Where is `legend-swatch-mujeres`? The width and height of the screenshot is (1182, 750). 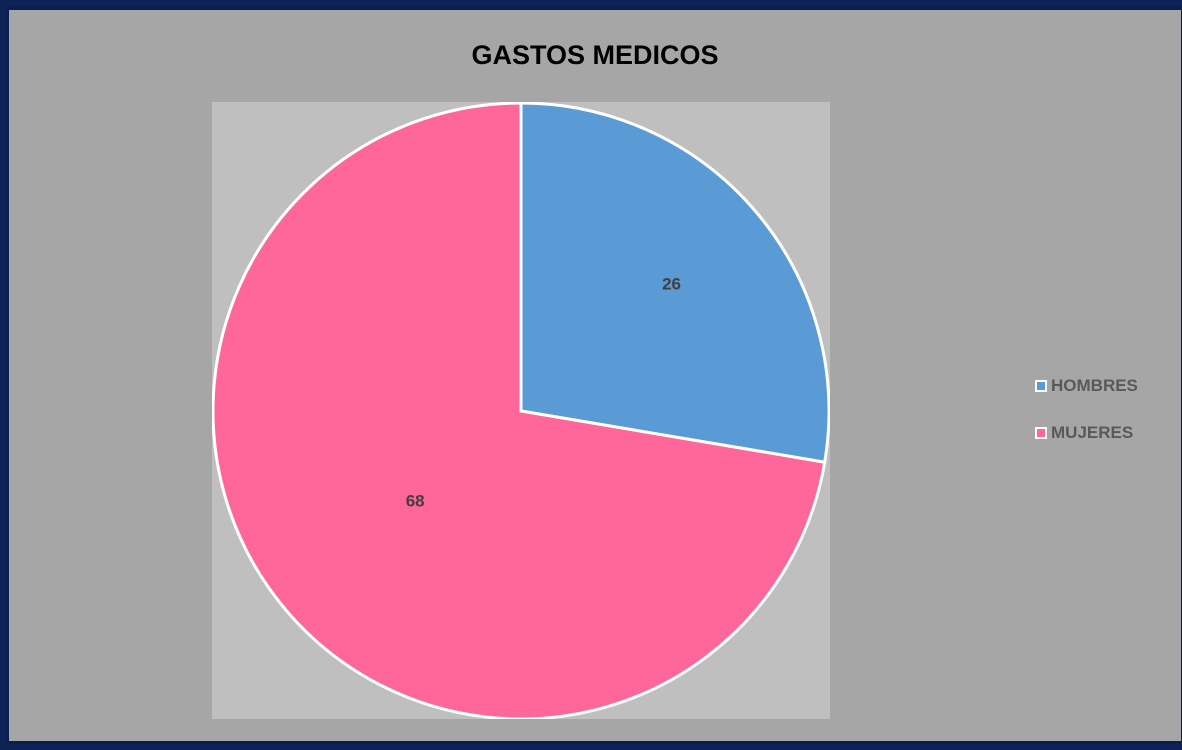 legend-swatch-mujeres is located at coordinates (1041, 433).